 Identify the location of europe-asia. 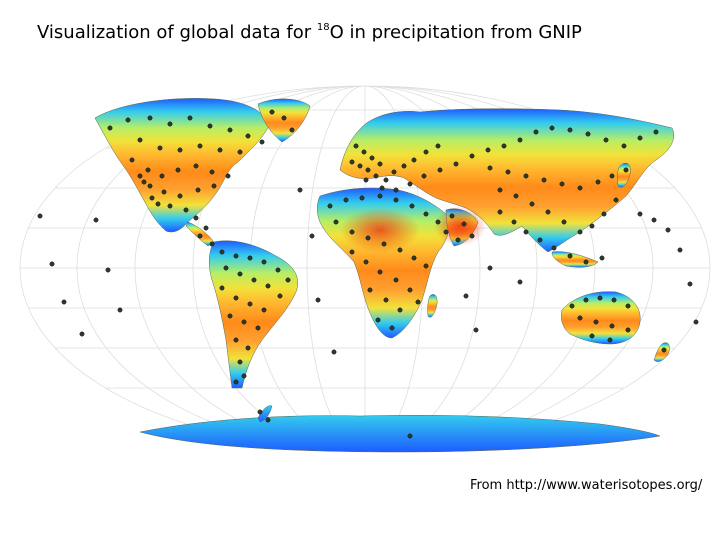
(506, 180).